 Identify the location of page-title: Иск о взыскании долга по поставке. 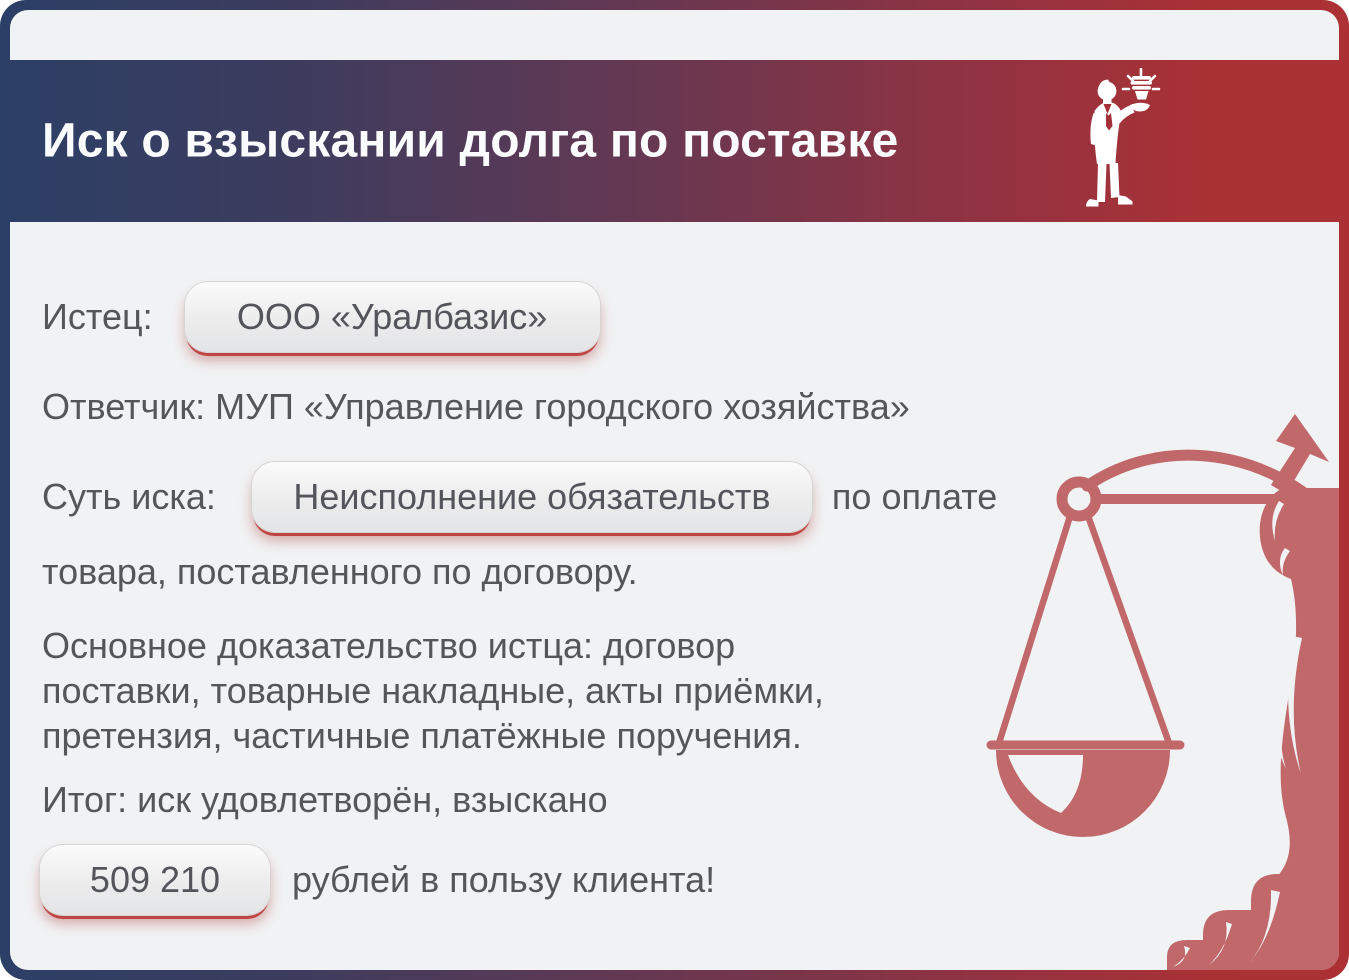
(470, 141).